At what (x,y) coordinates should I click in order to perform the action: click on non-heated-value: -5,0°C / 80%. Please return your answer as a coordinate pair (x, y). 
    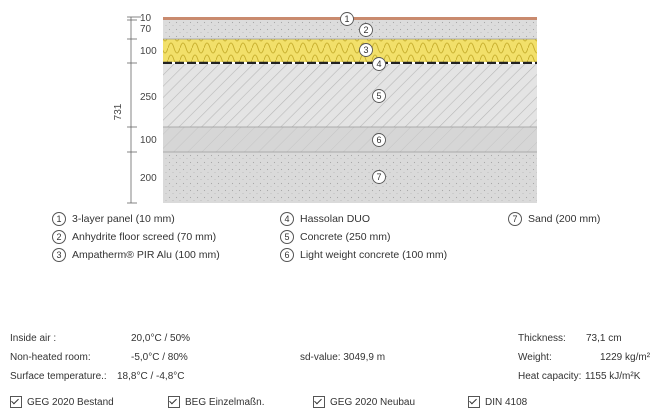
    Looking at the image, I should click on (159, 357).